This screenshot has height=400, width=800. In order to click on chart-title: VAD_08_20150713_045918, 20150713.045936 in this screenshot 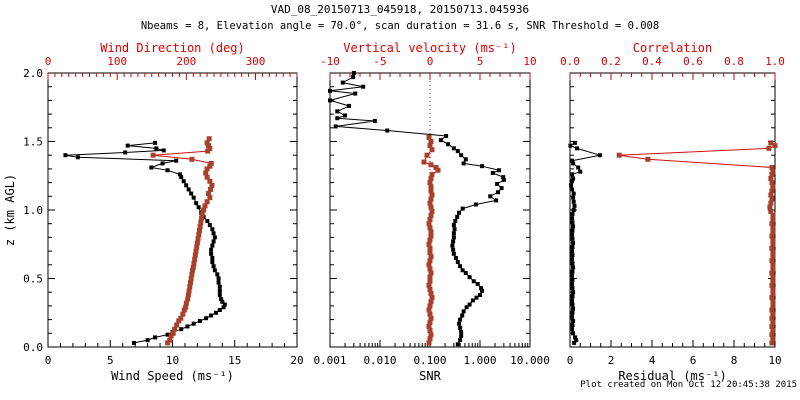, I will do `click(400, 9)`.